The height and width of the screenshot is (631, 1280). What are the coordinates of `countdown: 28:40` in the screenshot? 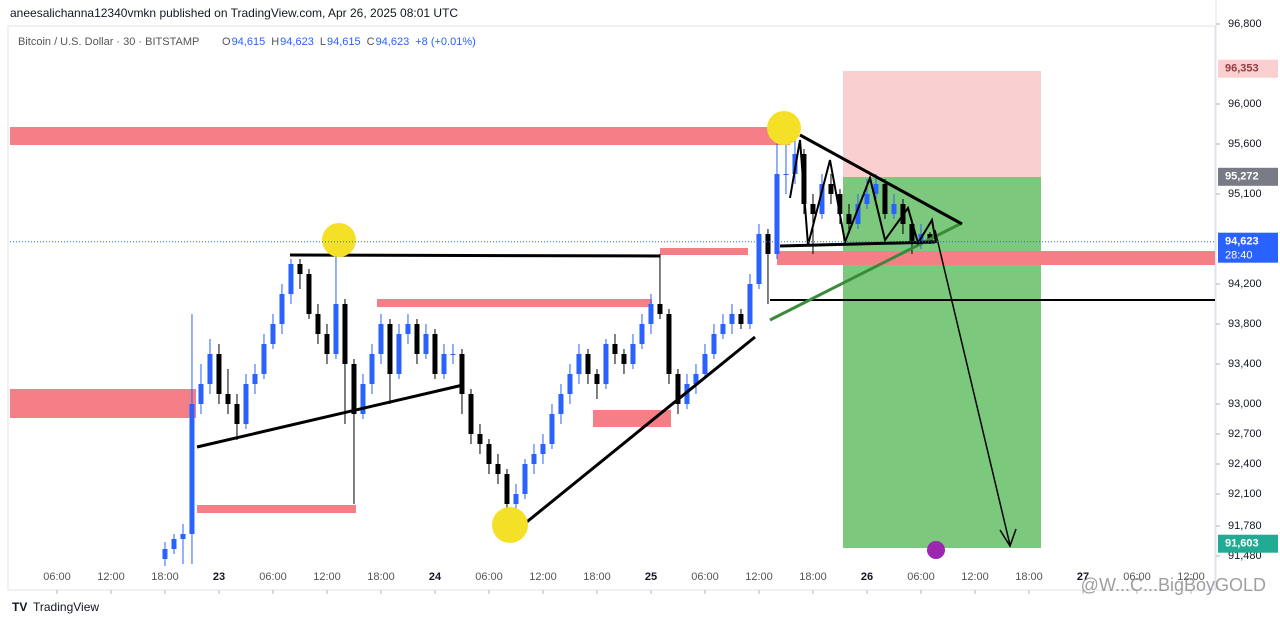 It's located at (1239, 256).